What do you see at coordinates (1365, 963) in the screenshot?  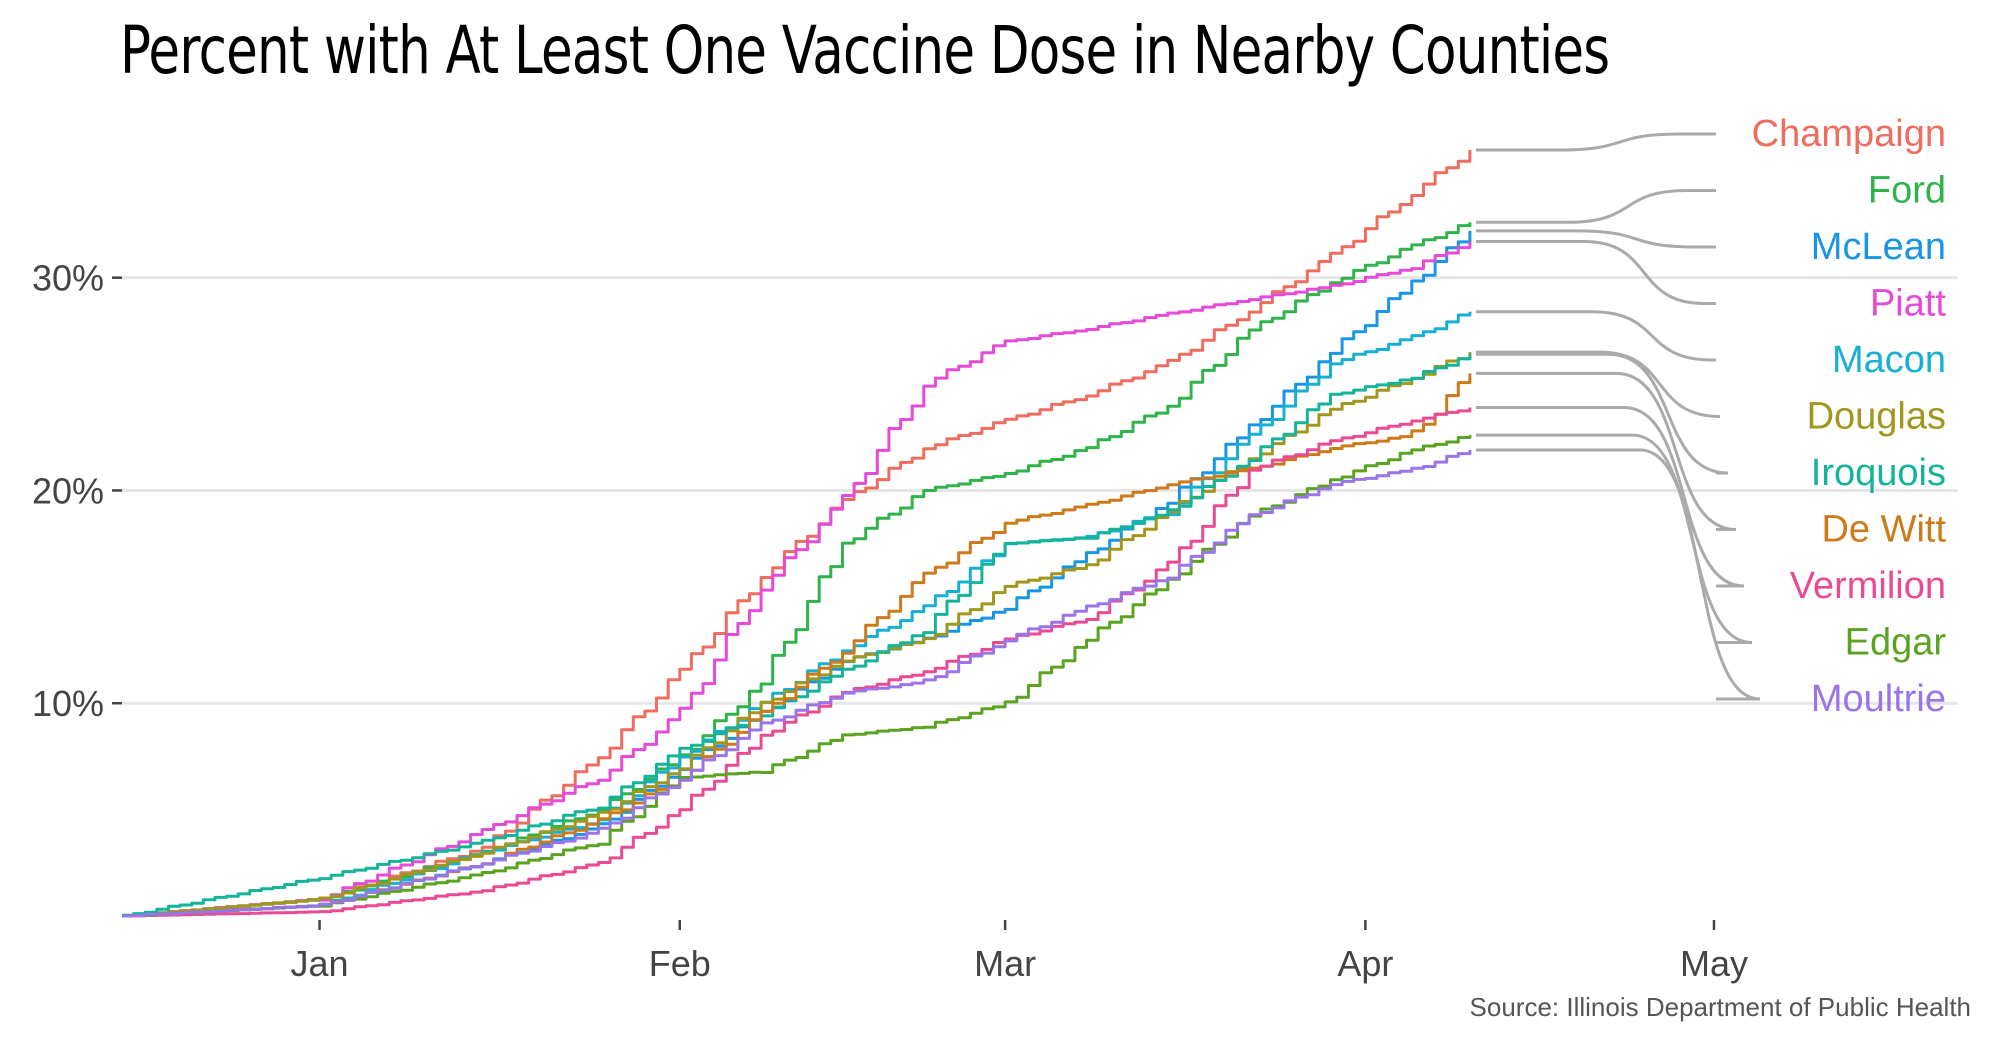 I see `x-tick-label: Apr` at bounding box center [1365, 963].